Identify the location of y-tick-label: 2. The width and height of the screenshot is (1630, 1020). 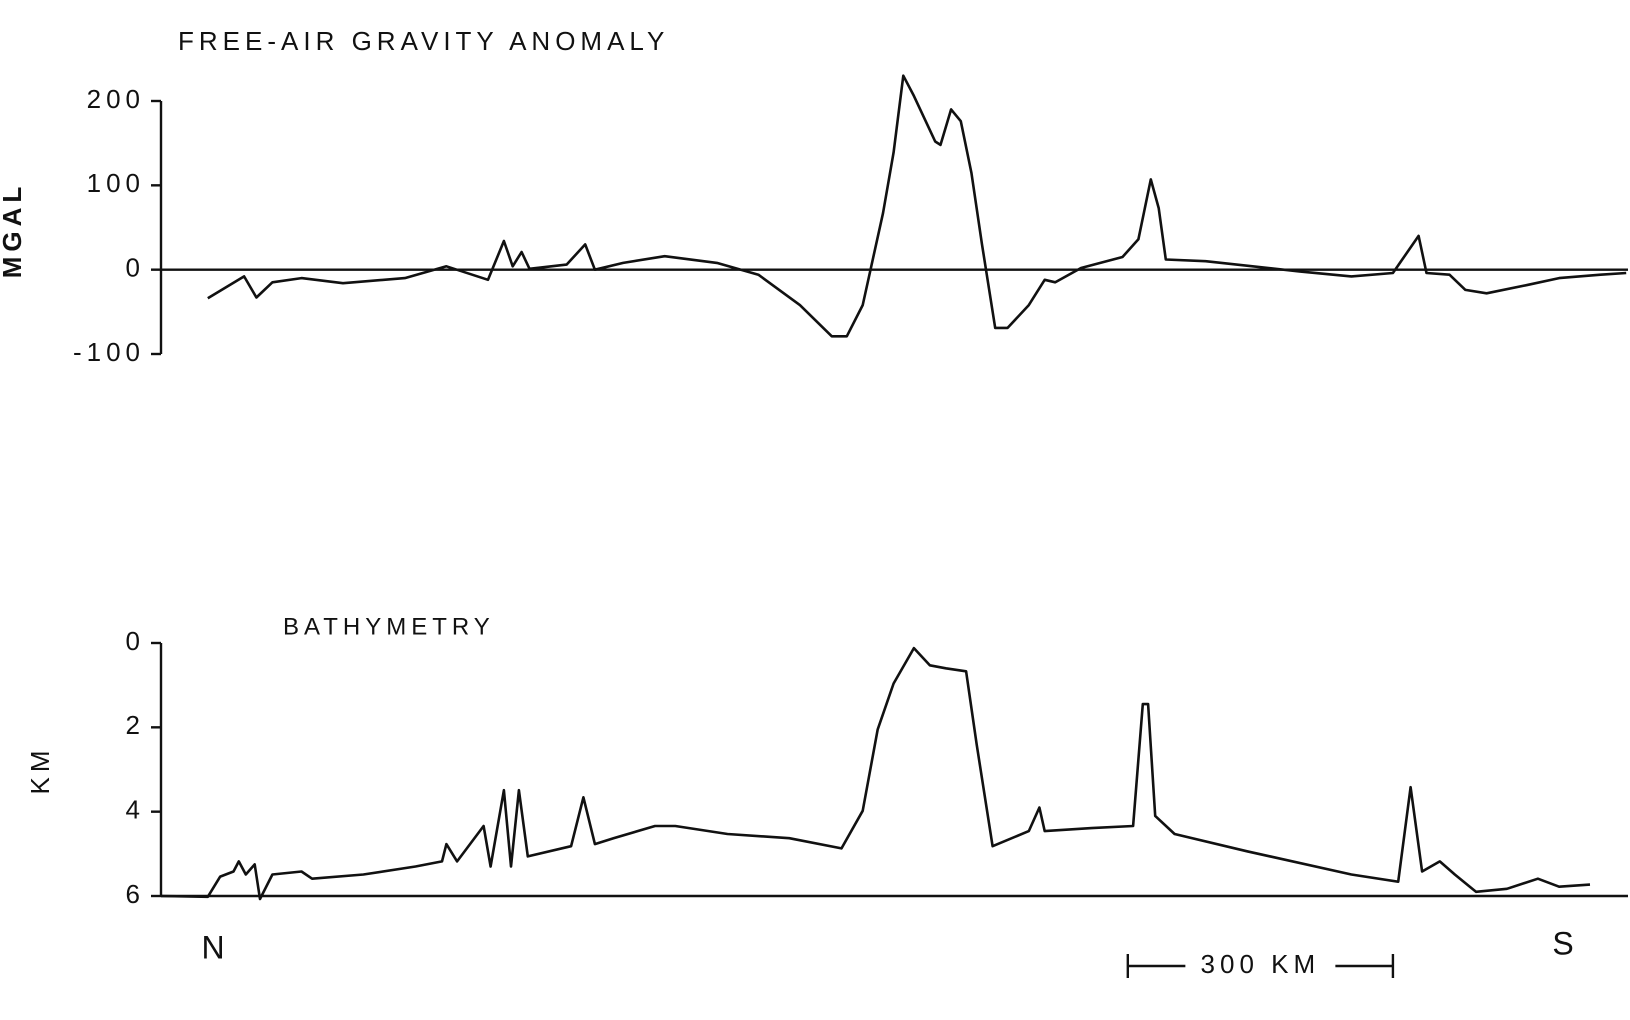
(135, 725).